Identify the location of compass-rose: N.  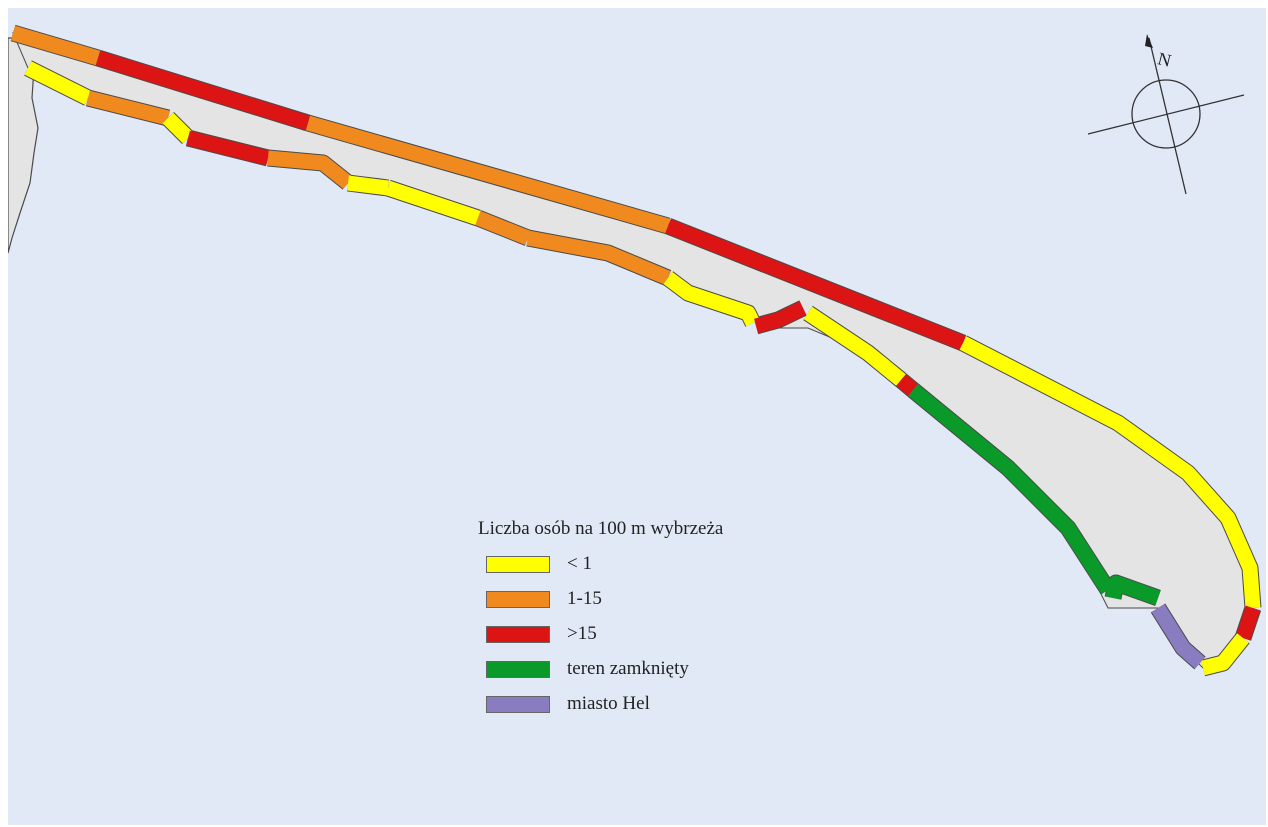
(1166, 114).